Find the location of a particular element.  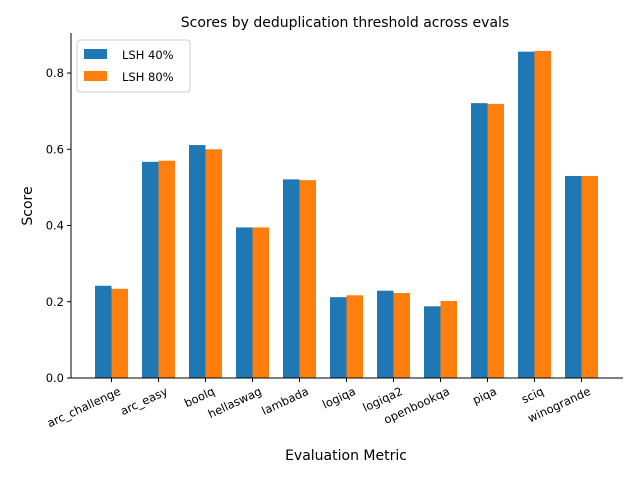

legend-label-lsh-80: LSH 80% is located at coordinates (148, 77).